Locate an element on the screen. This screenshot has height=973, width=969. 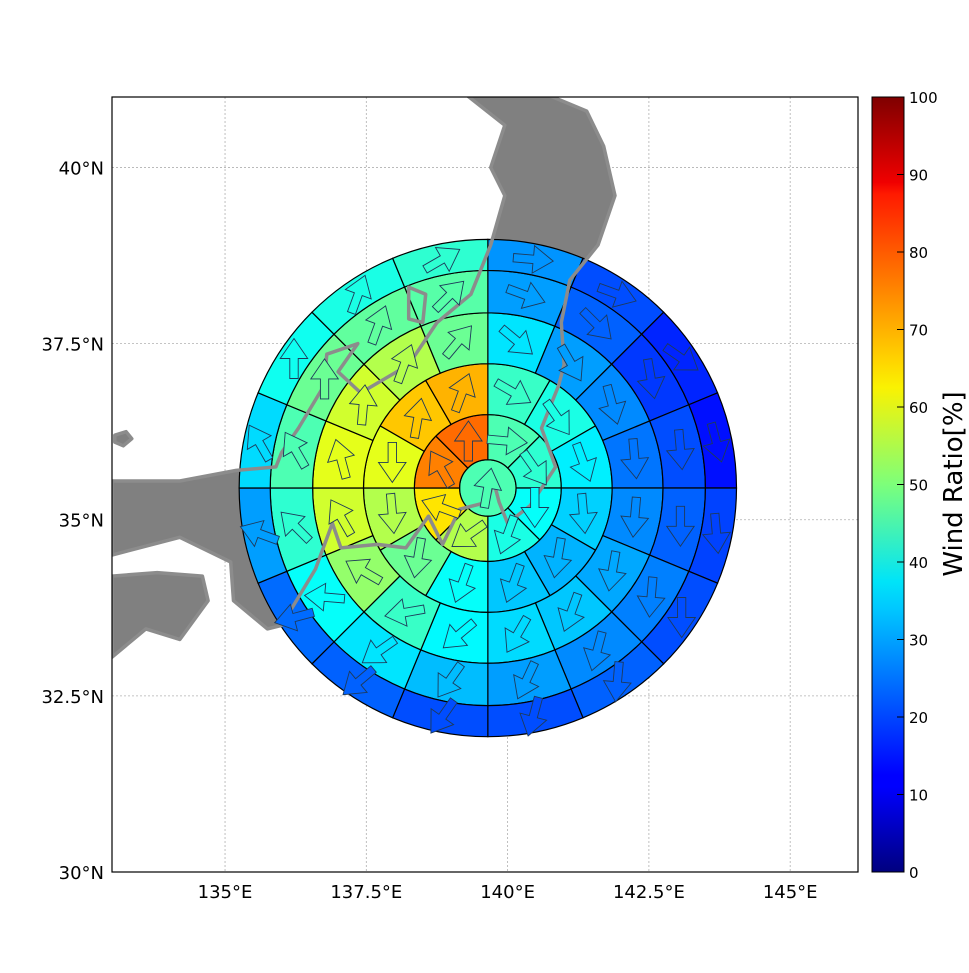
x-axis-ticks: 135°E 137.5°E 140°E 142.5°E 145°E is located at coordinates (508, 892).